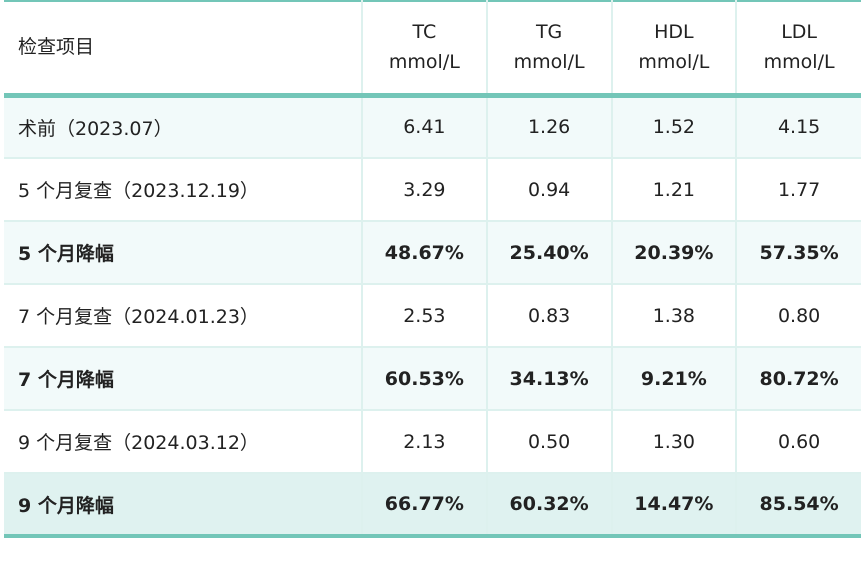 This screenshot has width=863, height=569. I want to click on table-row-7m-reduction: 7 个月降幅 60.53% 34.13% 9.21% 80.72%, so click(432, 378).